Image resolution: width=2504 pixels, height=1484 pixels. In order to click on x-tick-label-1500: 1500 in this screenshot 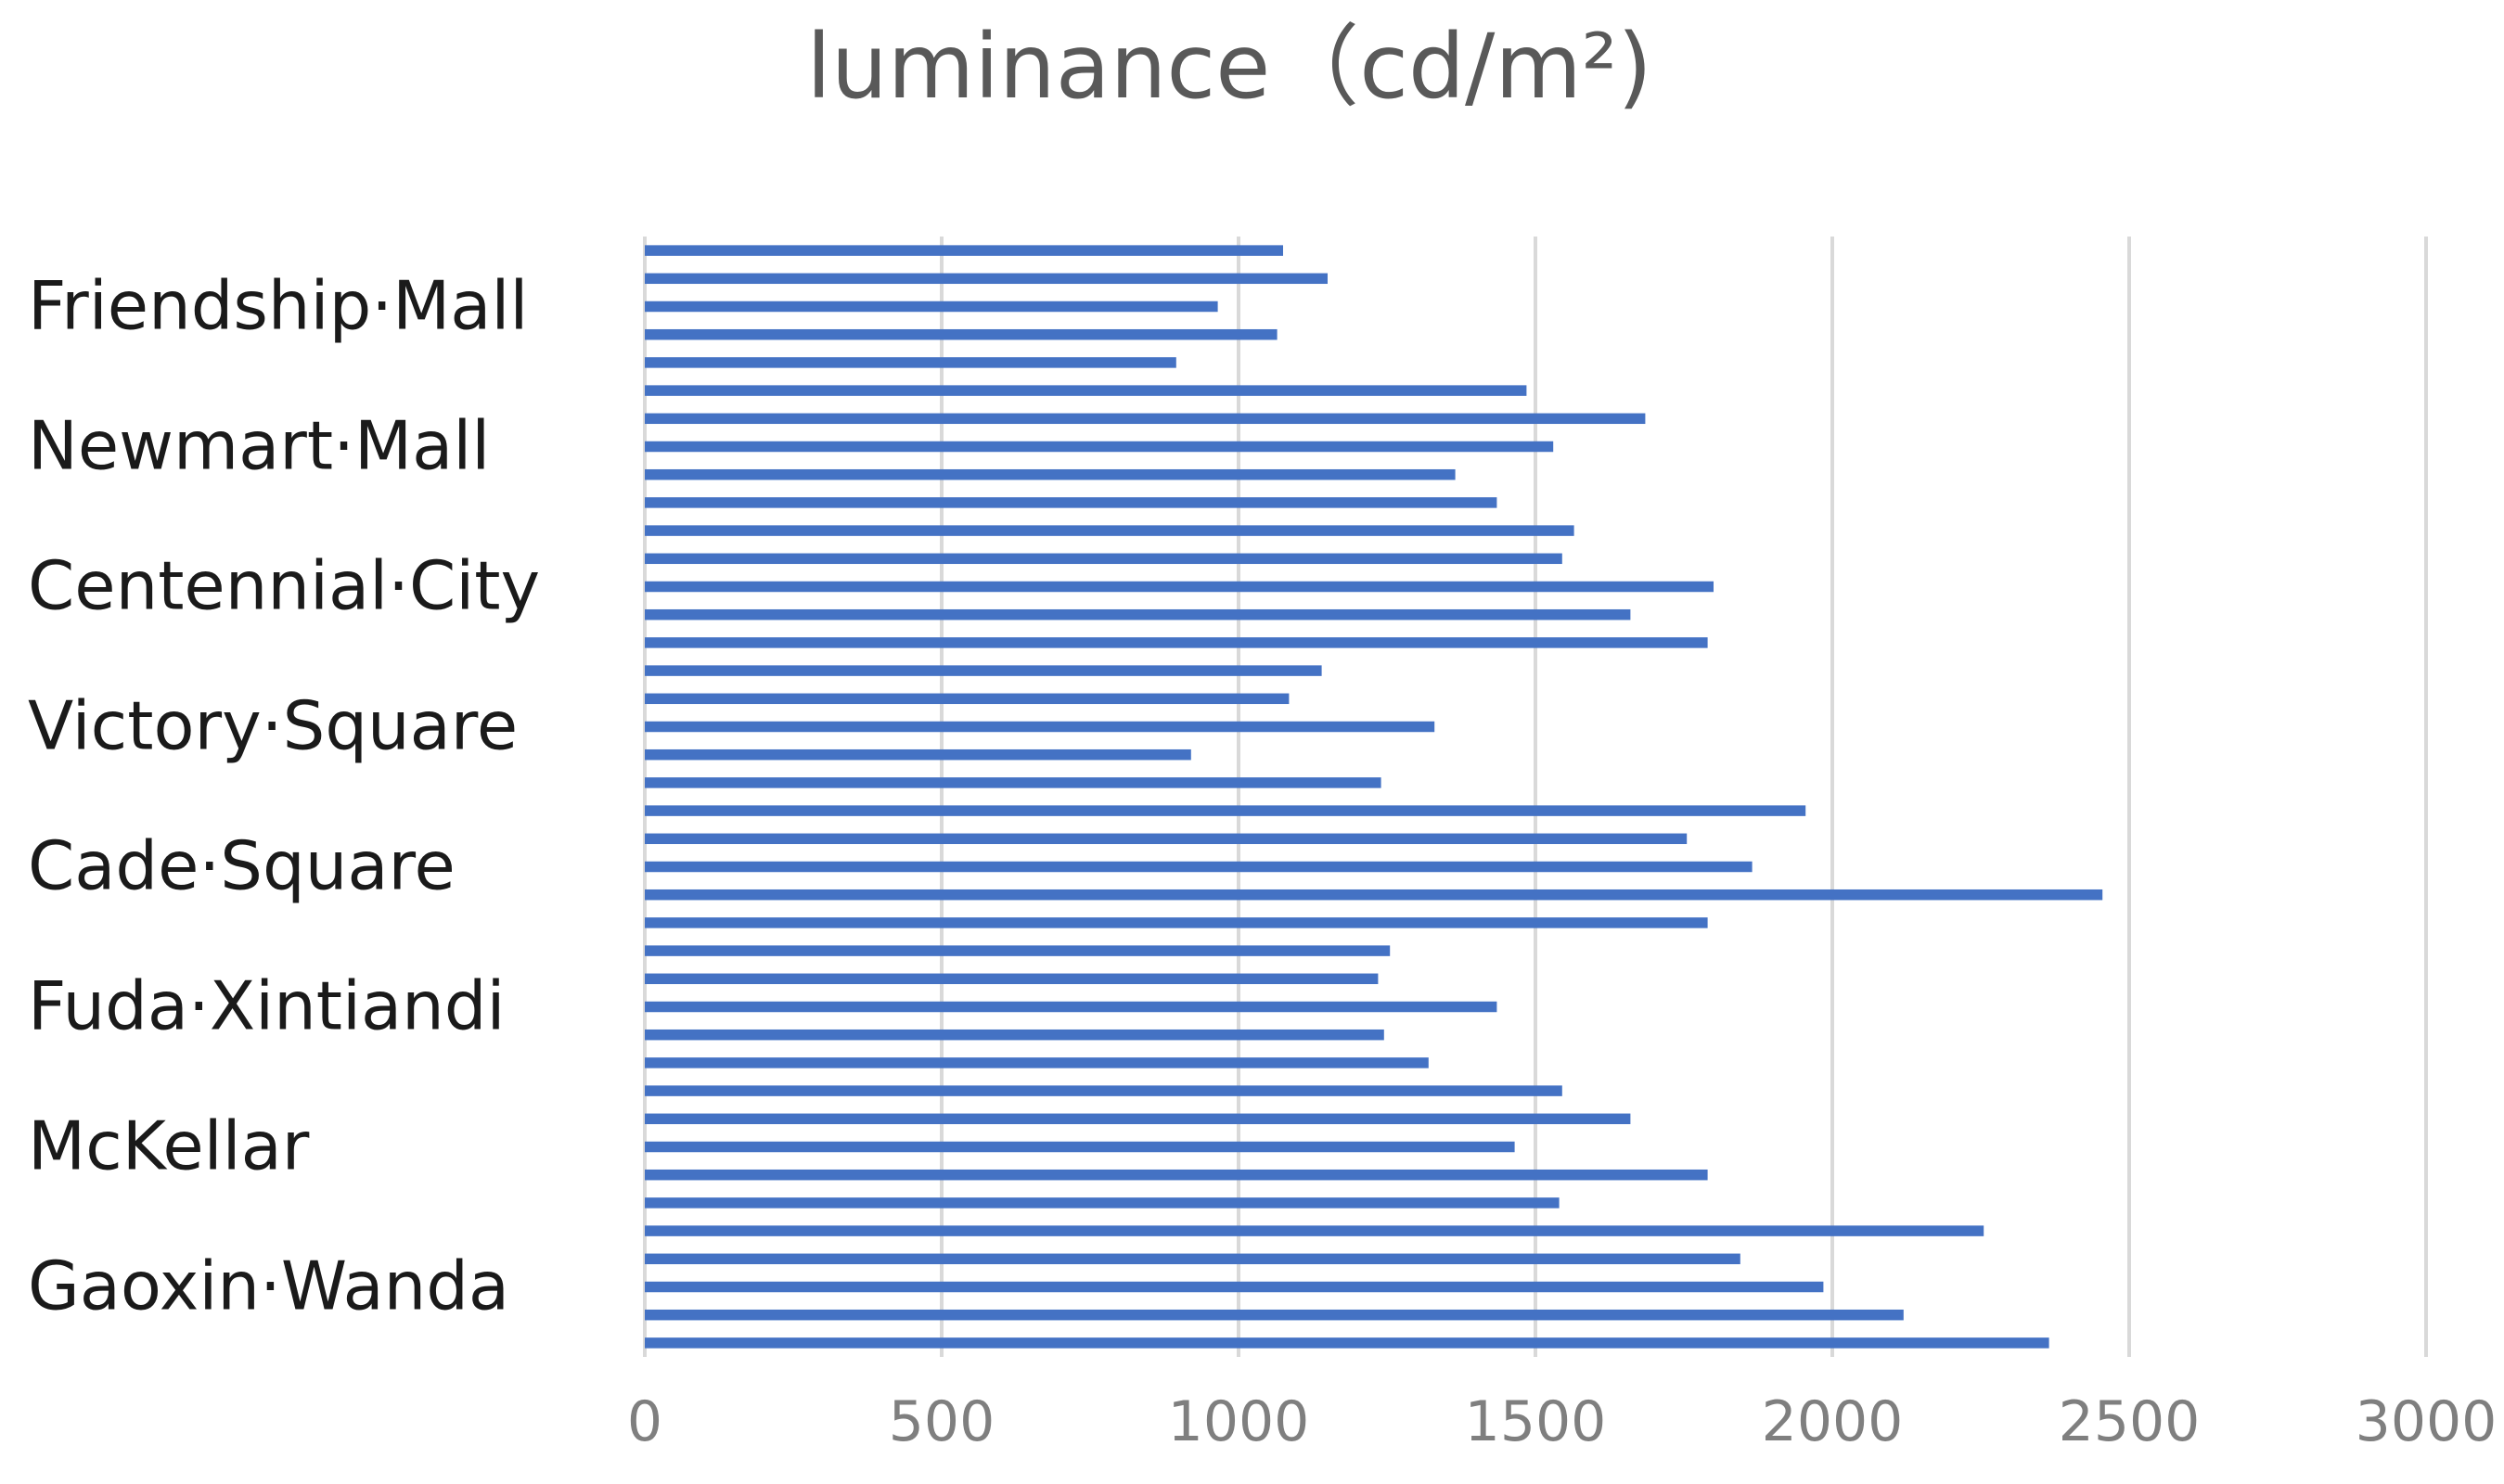, I will do `click(1536, 1421)`.